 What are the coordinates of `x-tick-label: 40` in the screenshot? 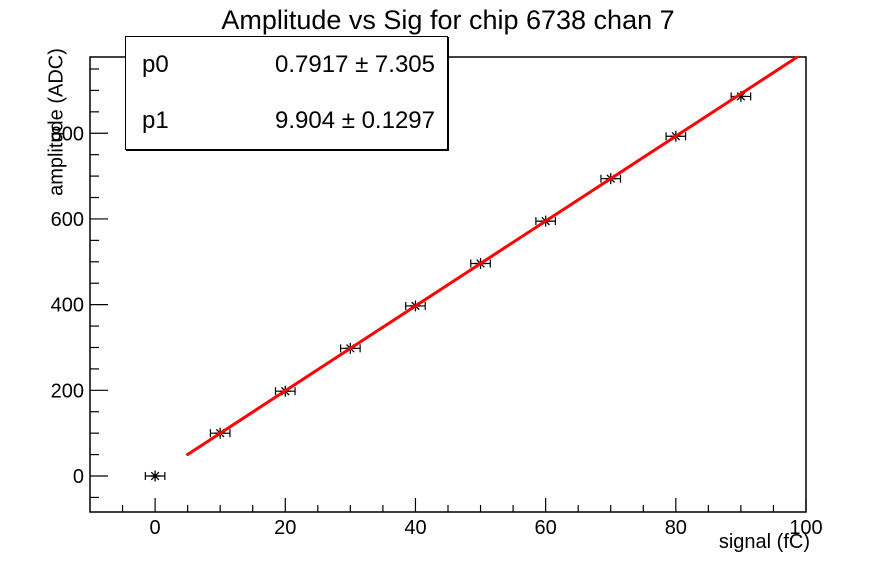 It's located at (415, 528).